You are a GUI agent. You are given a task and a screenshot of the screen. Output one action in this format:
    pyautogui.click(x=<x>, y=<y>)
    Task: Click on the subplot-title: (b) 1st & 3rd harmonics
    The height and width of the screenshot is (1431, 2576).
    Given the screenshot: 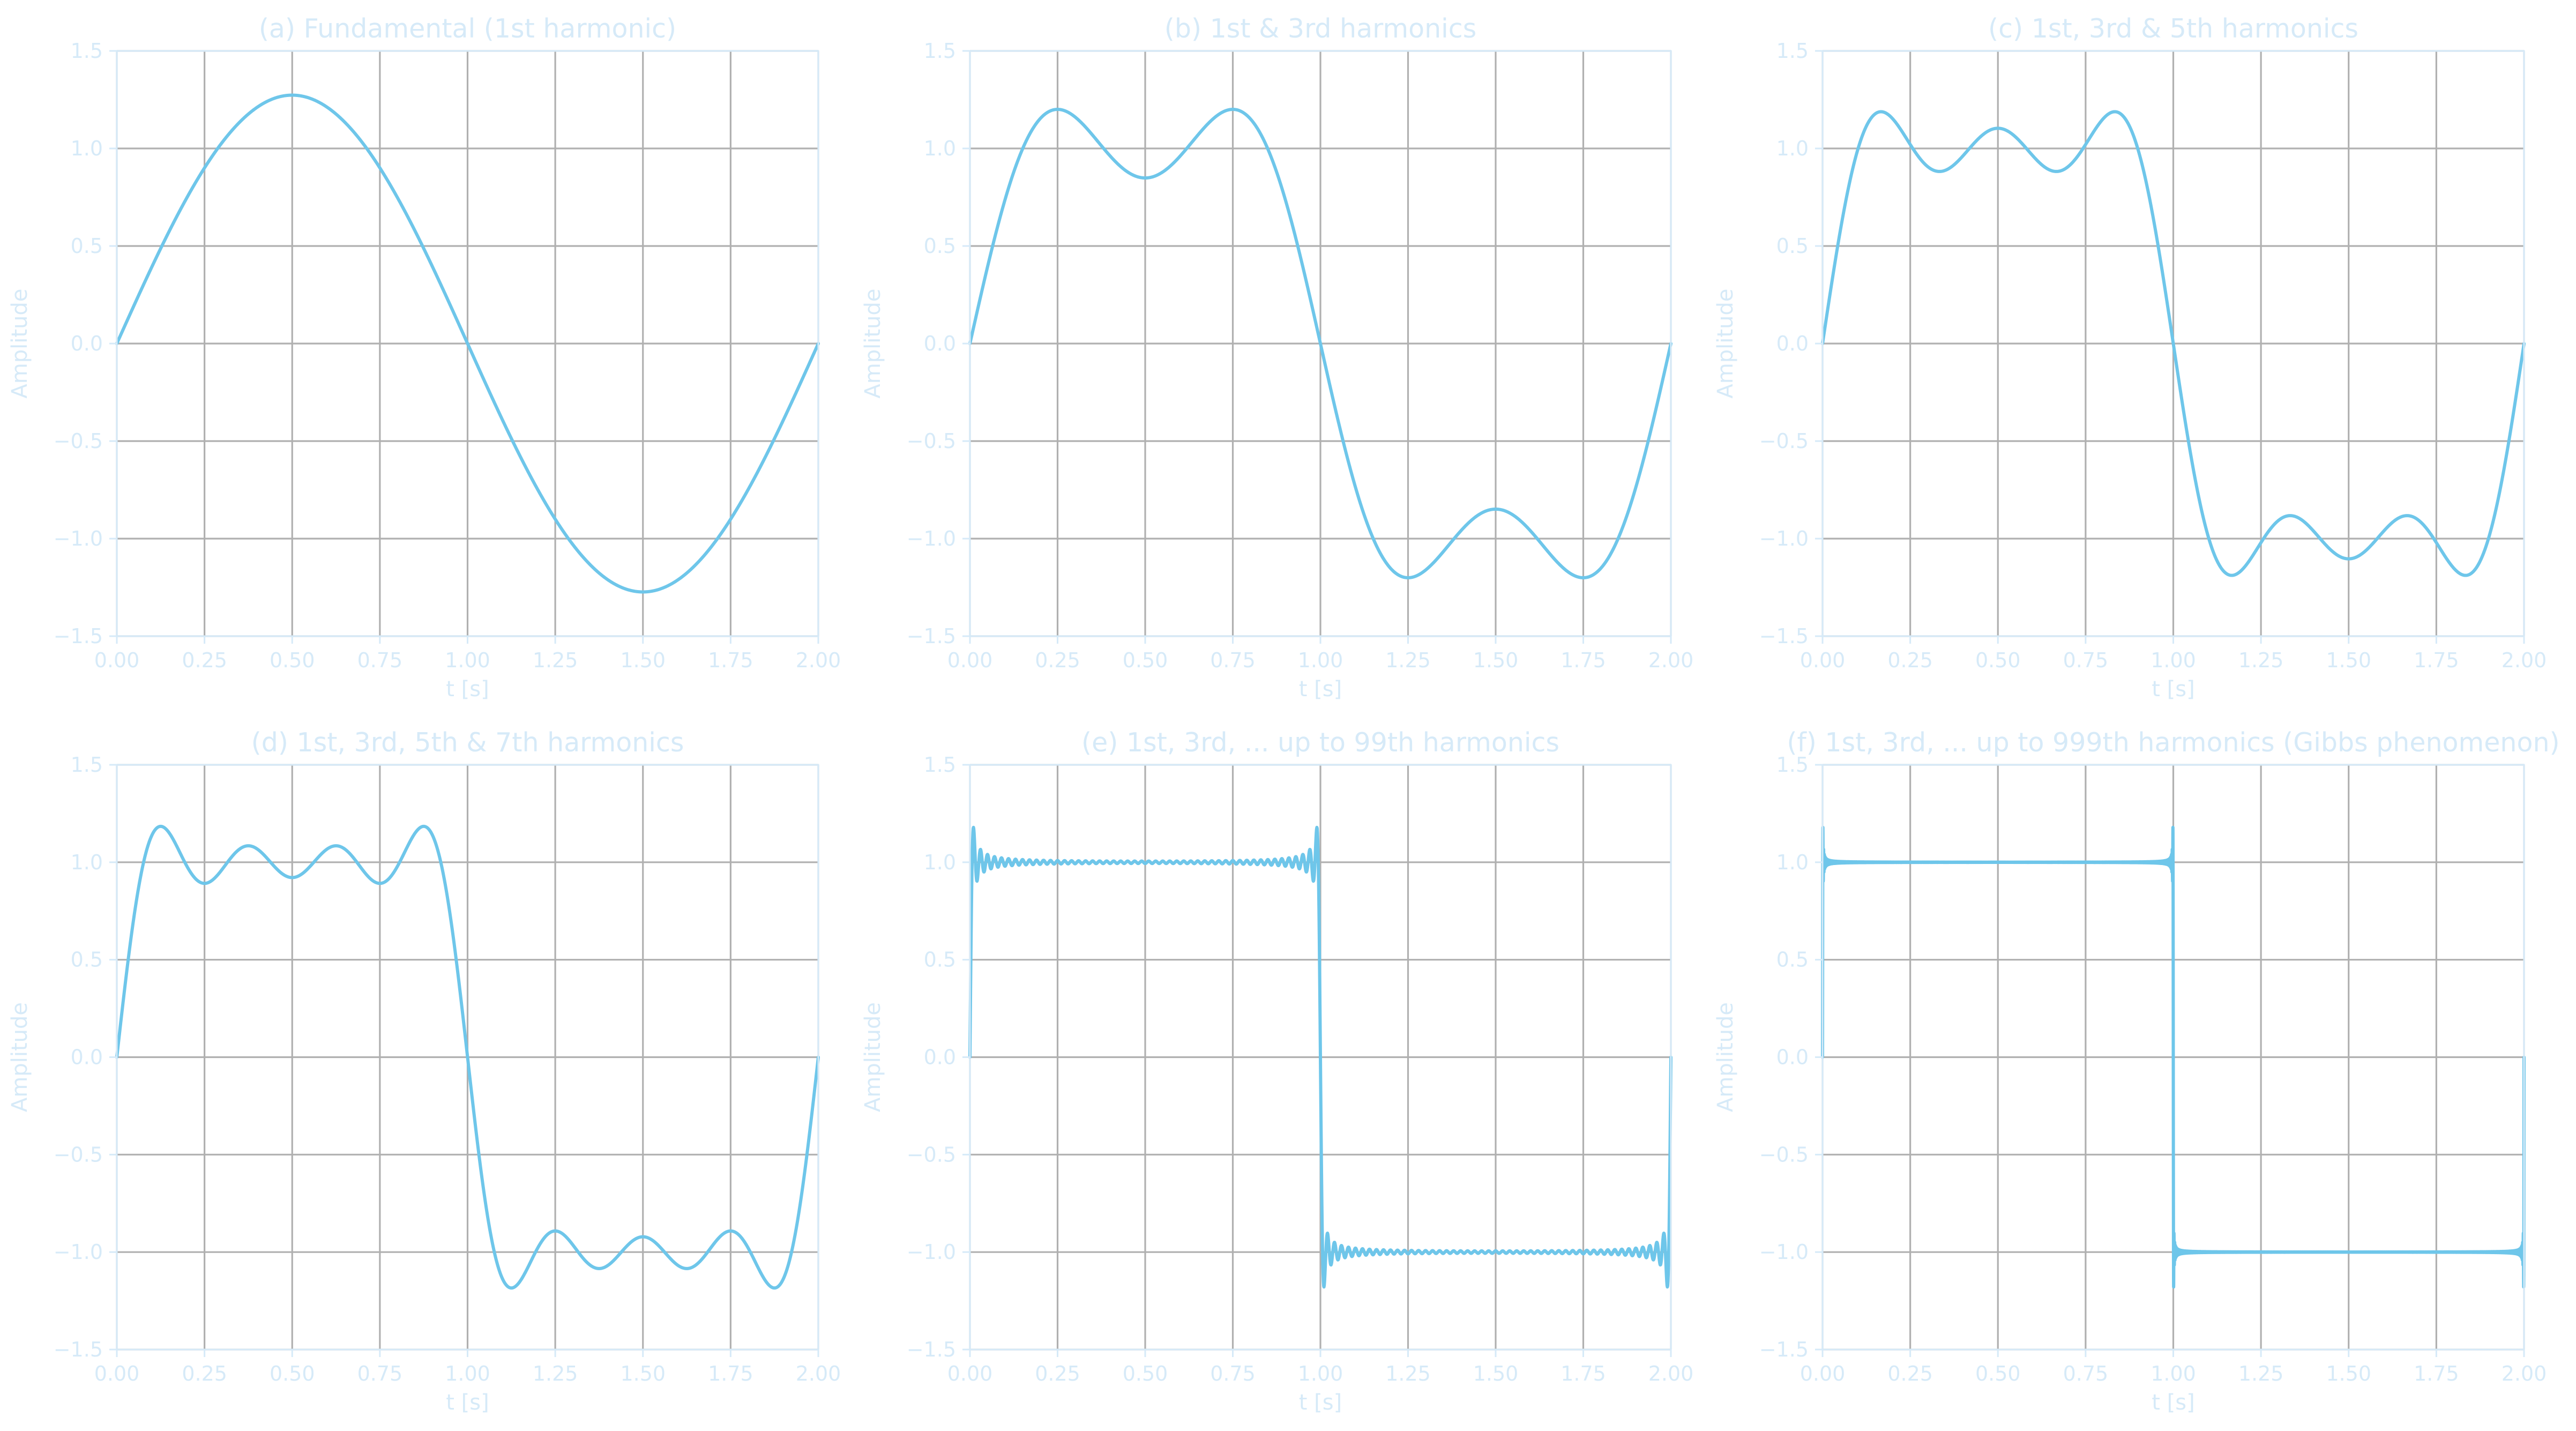 What is the action you would take?
    pyautogui.click(x=1321, y=28)
    